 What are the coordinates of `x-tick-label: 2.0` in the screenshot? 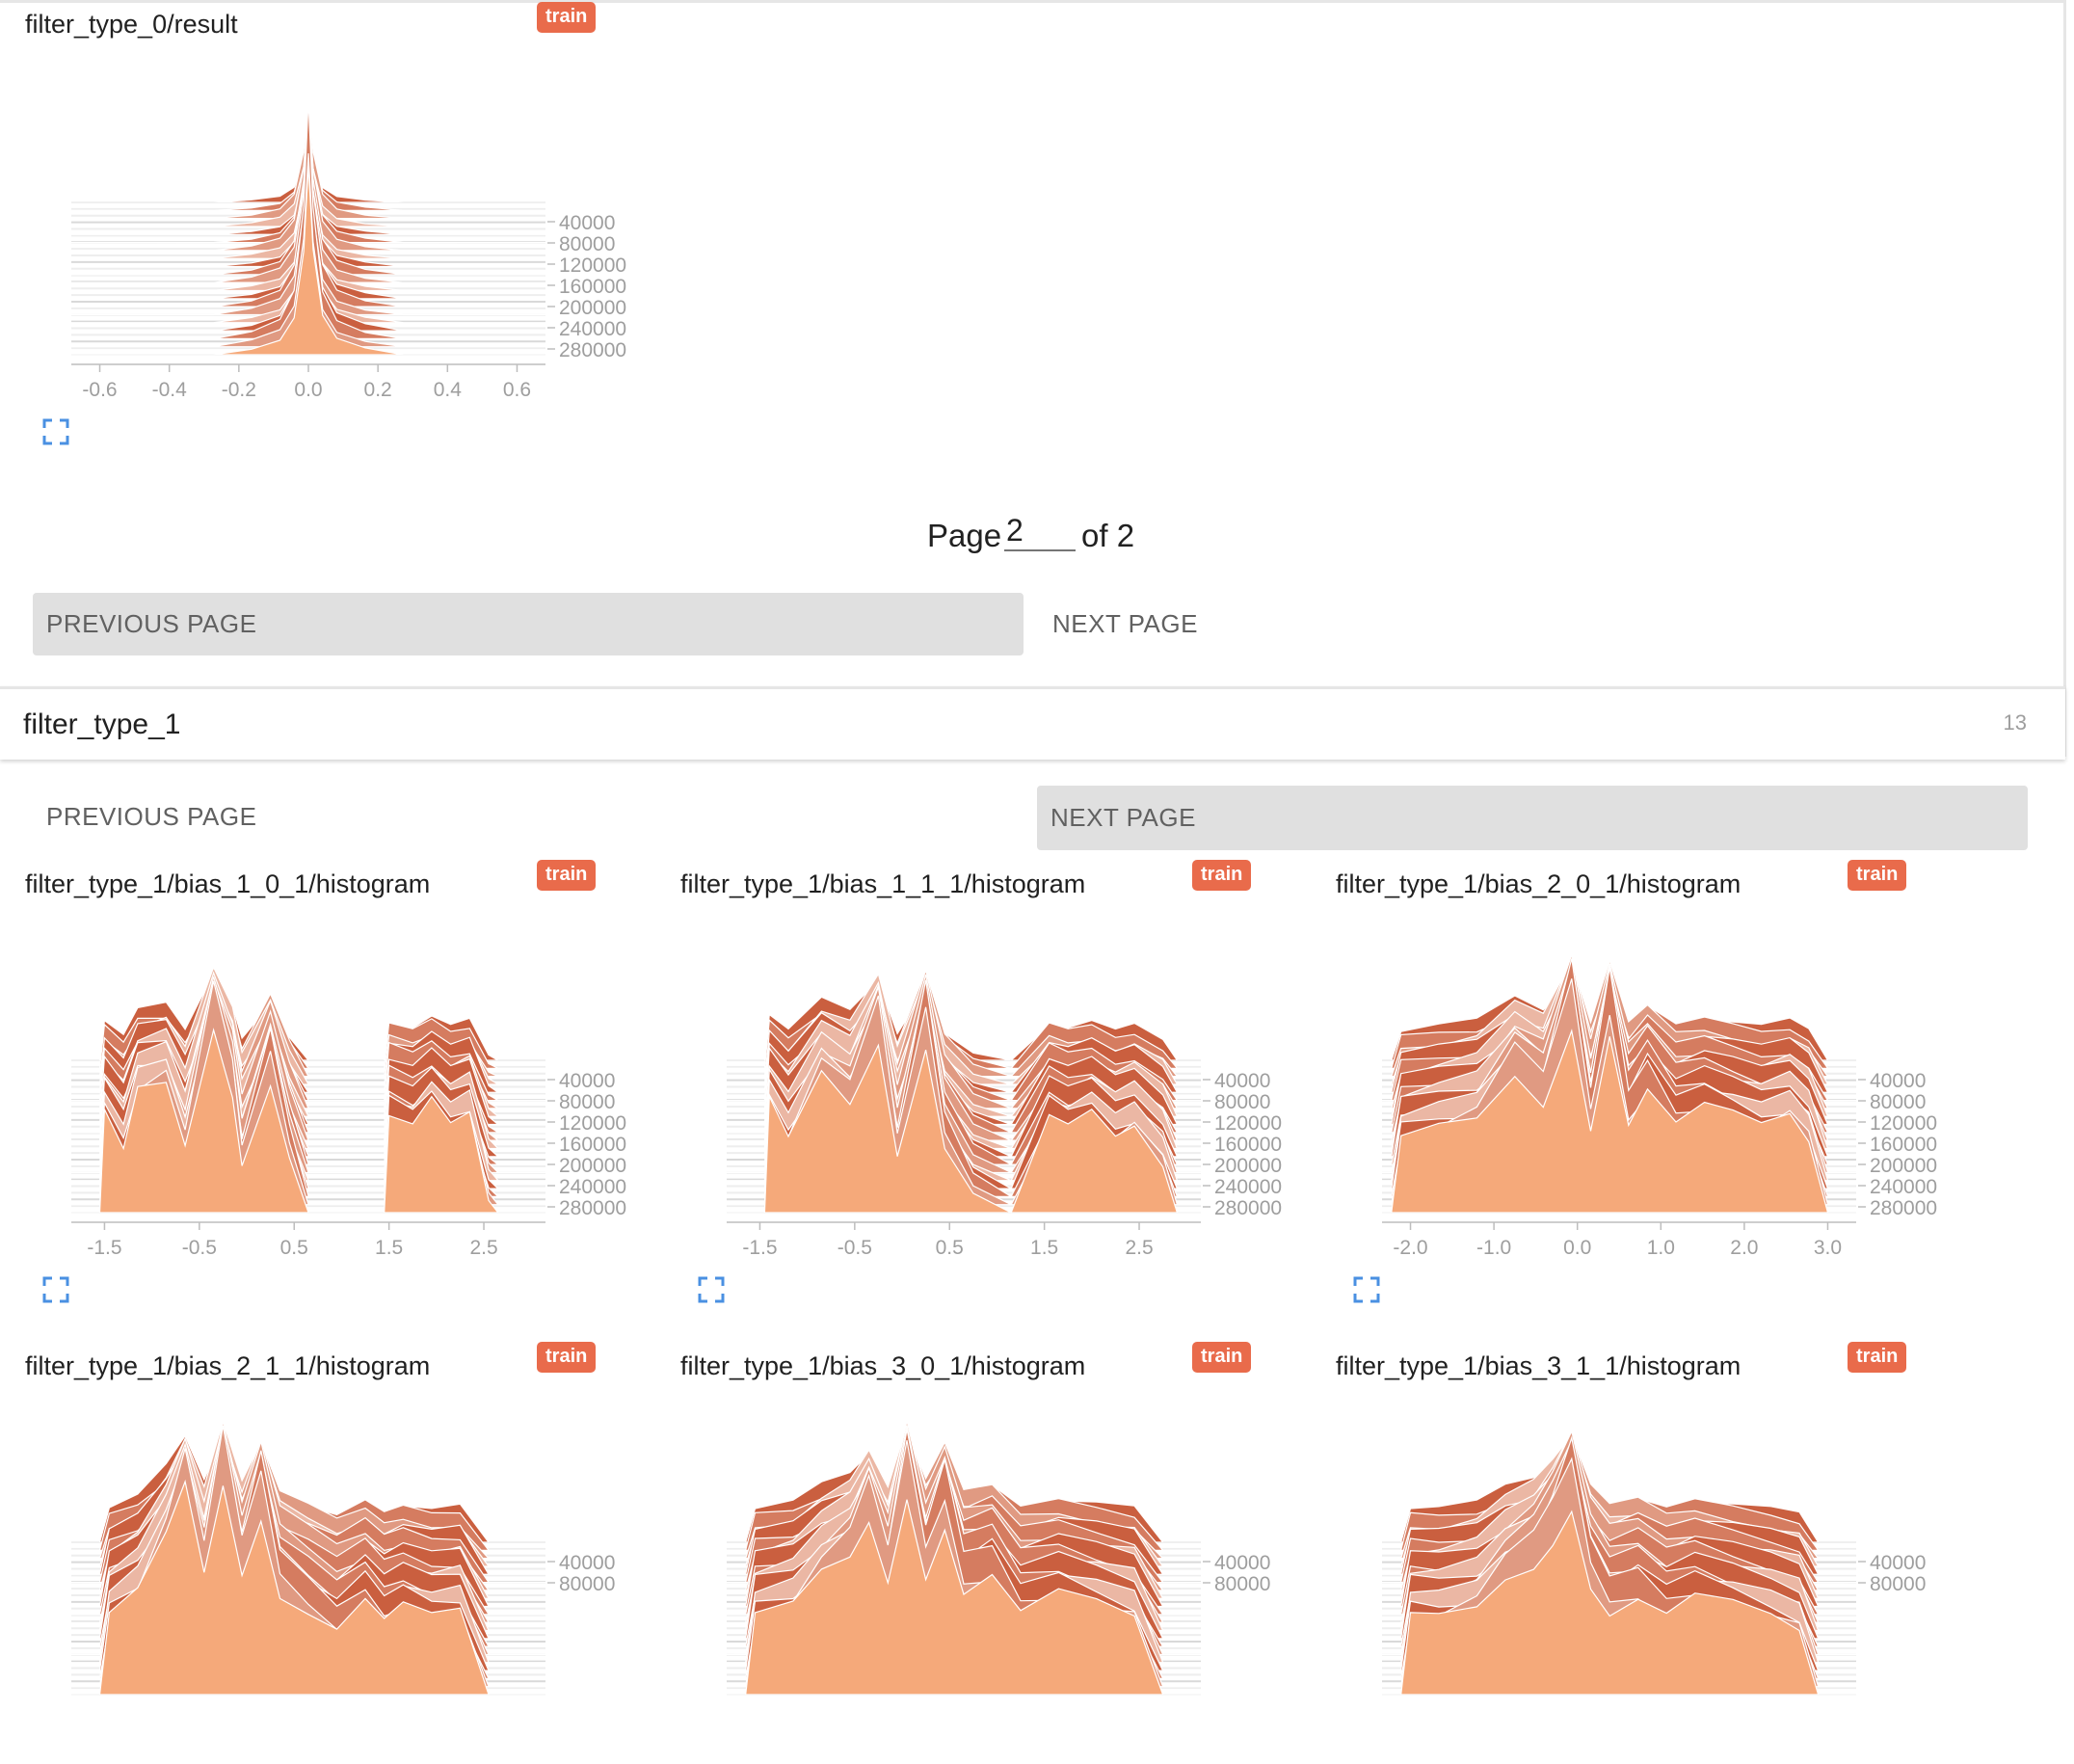 It's located at (1744, 1248).